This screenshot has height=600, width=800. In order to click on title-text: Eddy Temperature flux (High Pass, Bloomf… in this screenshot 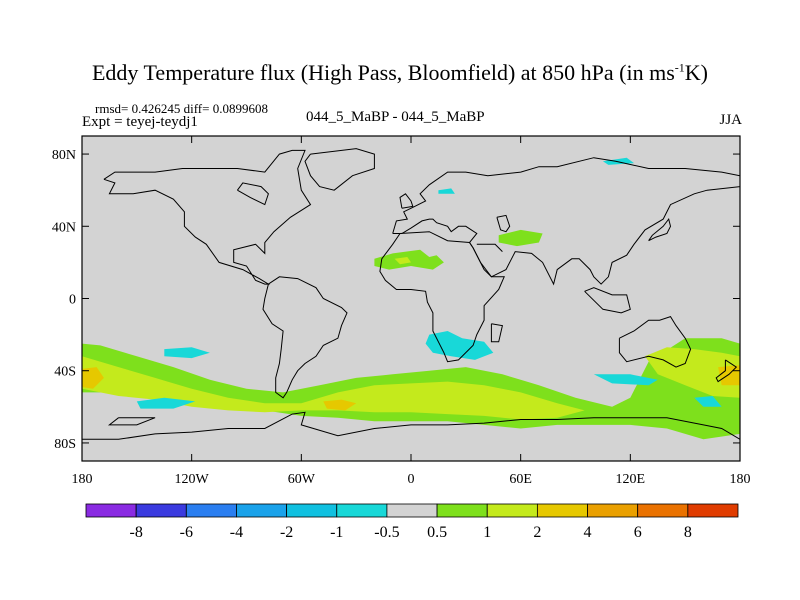, I will do `click(383, 72)`.